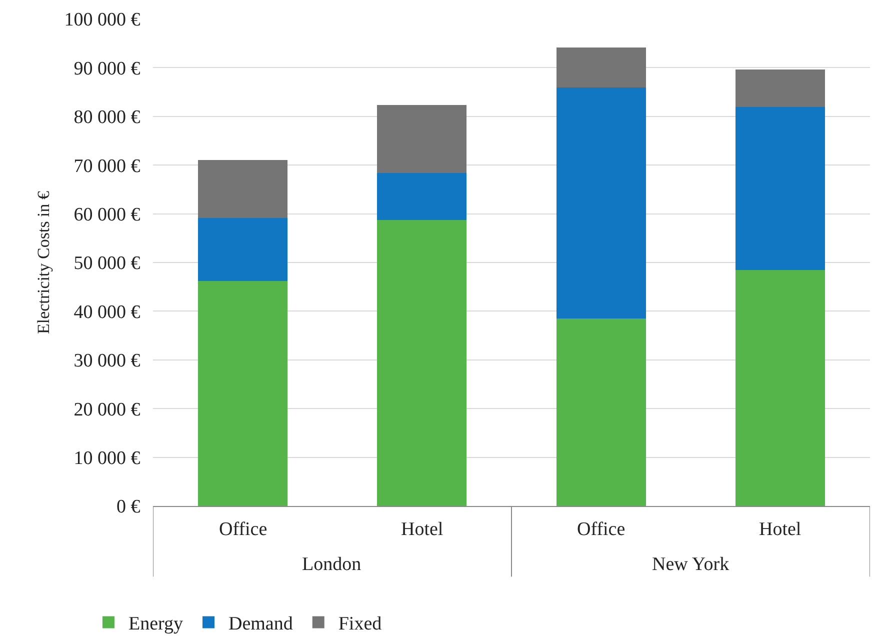  I want to click on y-tick-label: 30 000 €, so click(107, 361).